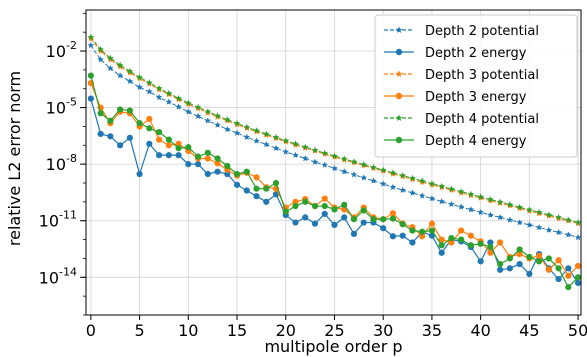 Image resolution: width=587 pixels, height=357 pixels. I want to click on y-tick-label: 10⁻⁵, so click(61, 107).